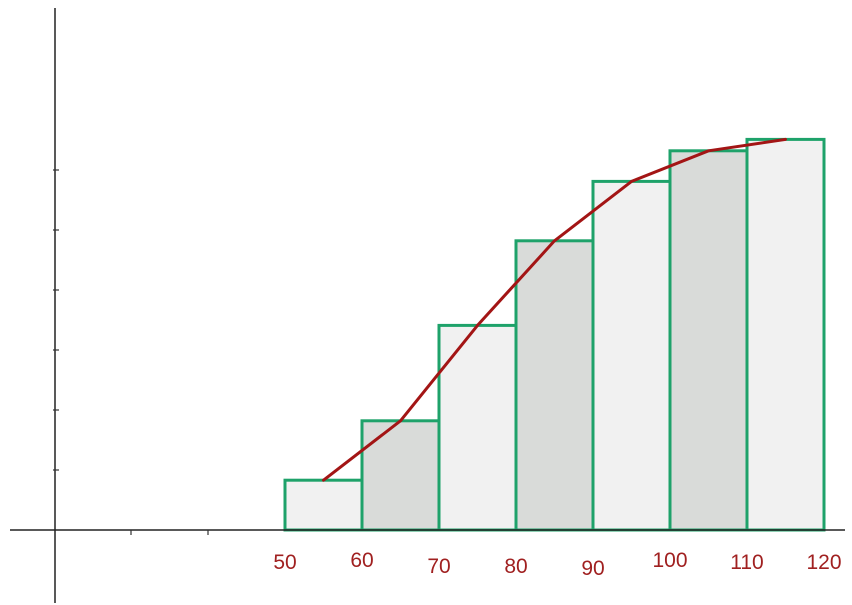 The height and width of the screenshot is (605, 852). Describe the element at coordinates (284, 562) in the screenshot. I see `x-tick-label: 50` at that location.